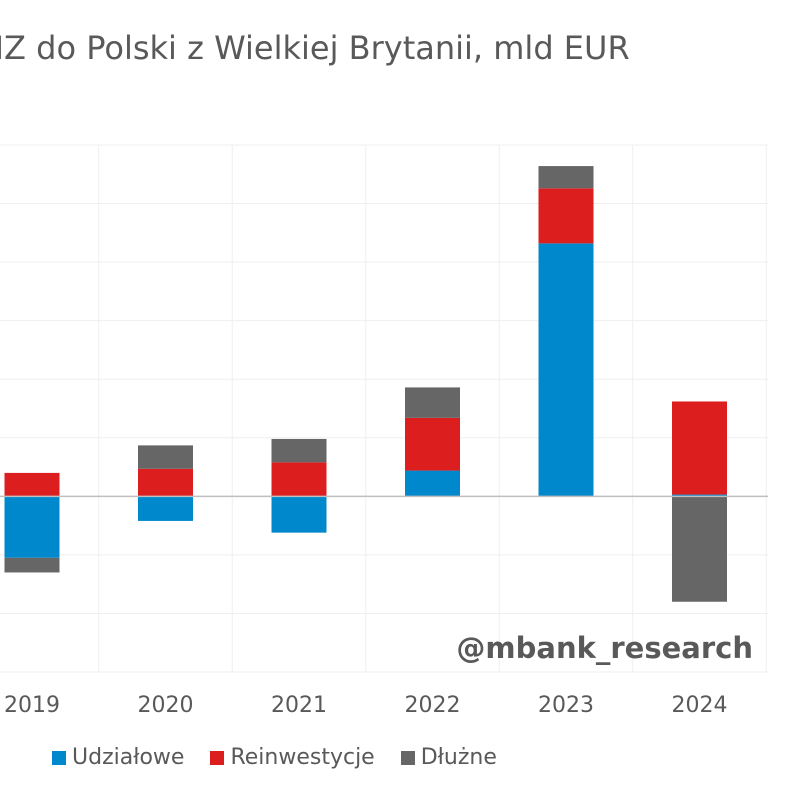 This screenshot has width=800, height=800. I want to click on bar-udziałowe-2021, so click(299, 514).